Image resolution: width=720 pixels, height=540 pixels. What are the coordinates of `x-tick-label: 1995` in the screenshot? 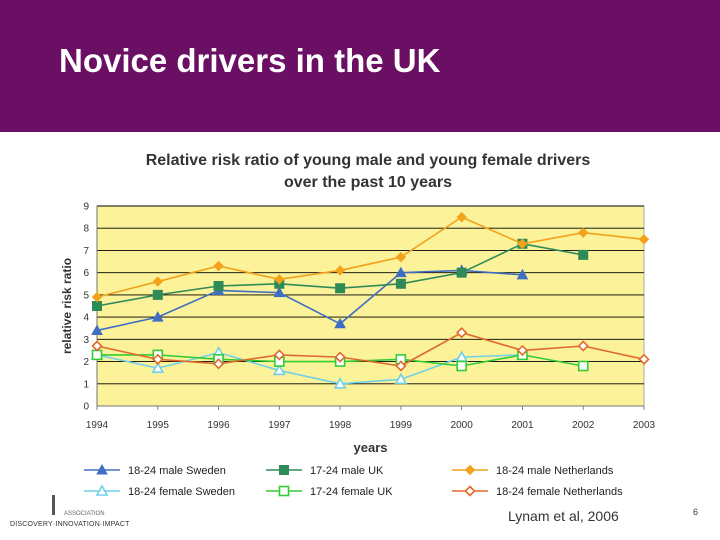 It's located at (158, 425).